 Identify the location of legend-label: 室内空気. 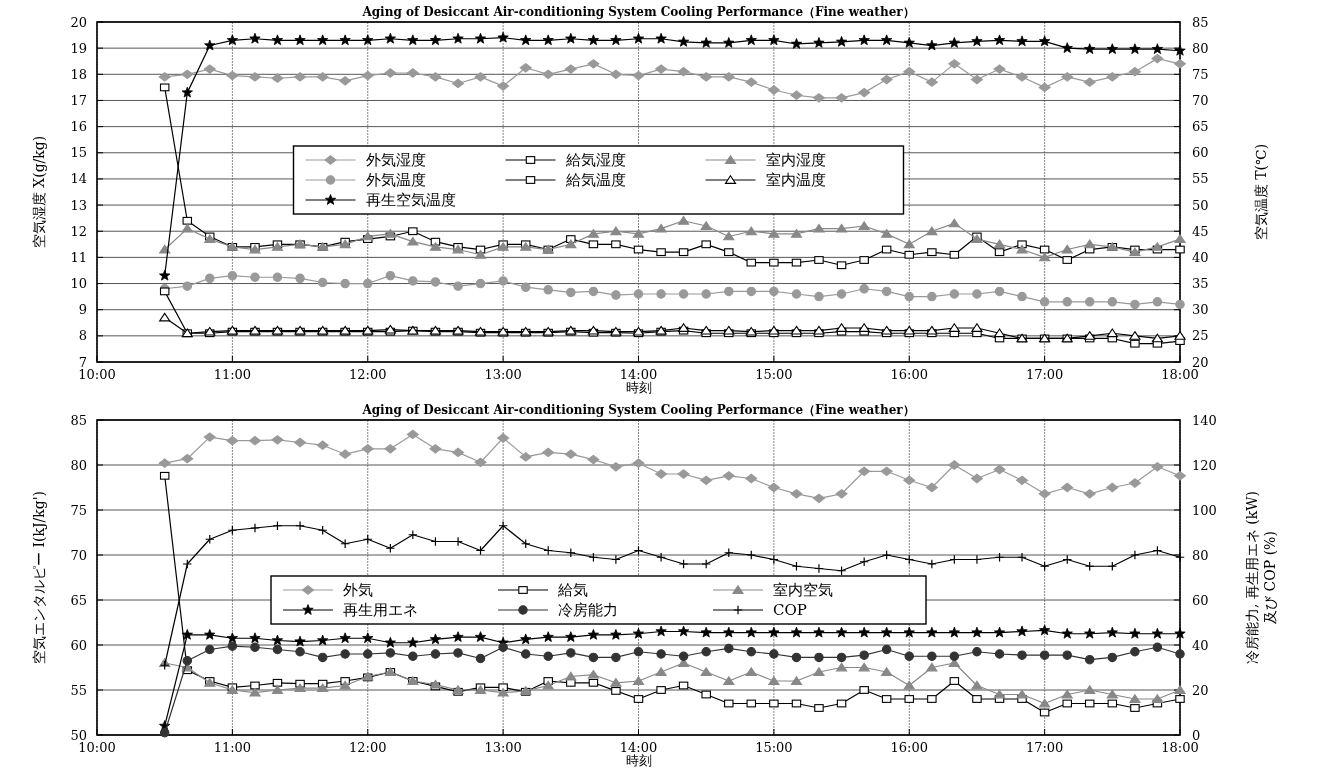
(803, 590).